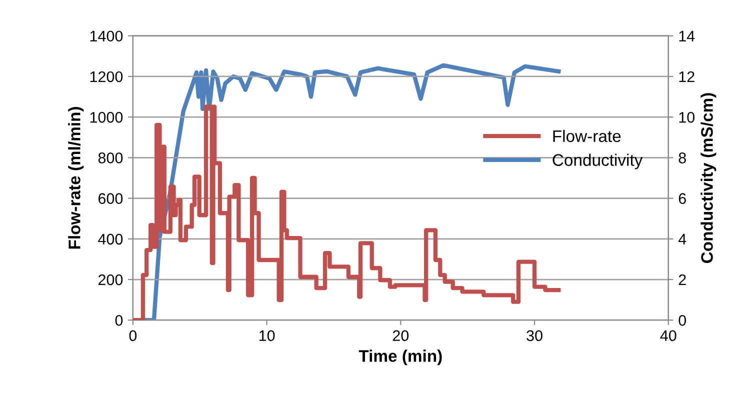 This screenshot has height=412, width=751. Describe the element at coordinates (106, 76) in the screenshot. I see `y-tick-label: 1200` at that location.